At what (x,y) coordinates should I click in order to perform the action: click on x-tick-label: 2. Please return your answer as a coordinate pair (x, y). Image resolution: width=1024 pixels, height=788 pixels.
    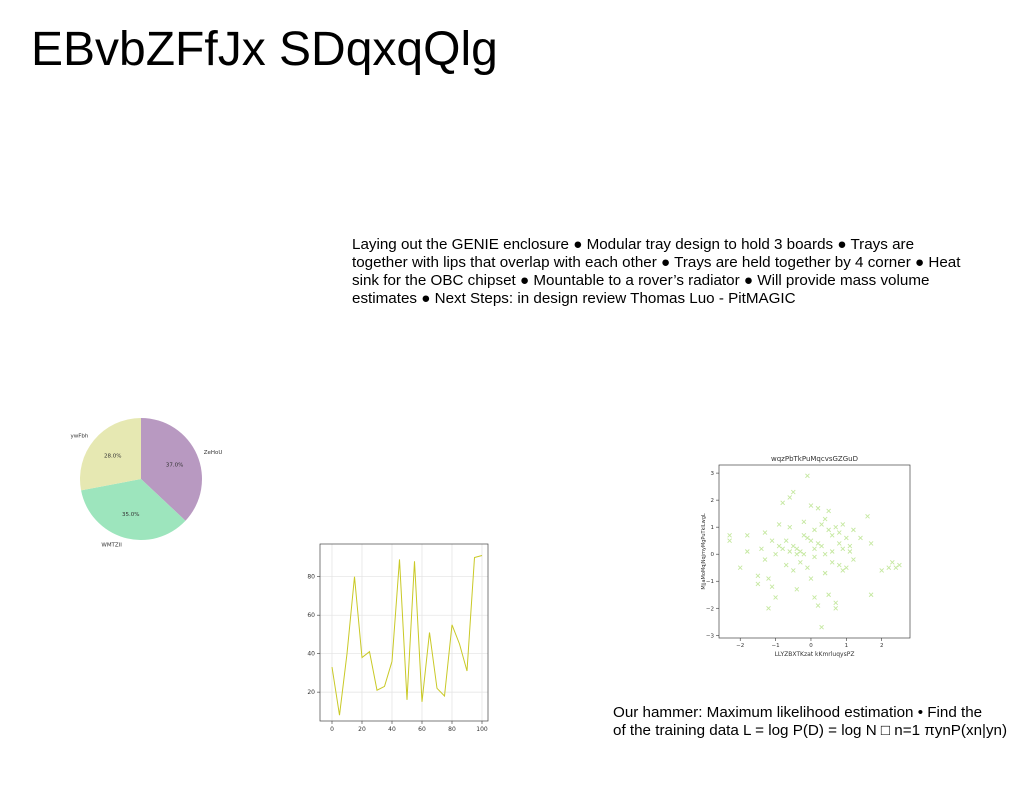
    Looking at the image, I should click on (882, 646).